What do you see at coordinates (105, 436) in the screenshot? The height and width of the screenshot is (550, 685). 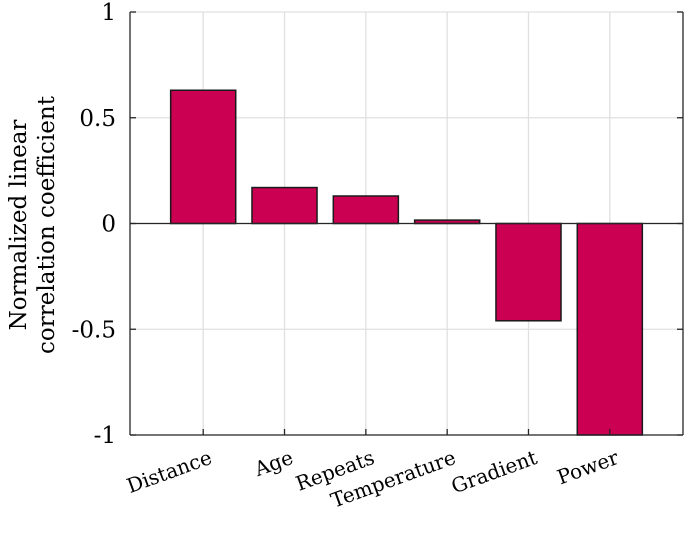 I see `y-tick-label: -1` at bounding box center [105, 436].